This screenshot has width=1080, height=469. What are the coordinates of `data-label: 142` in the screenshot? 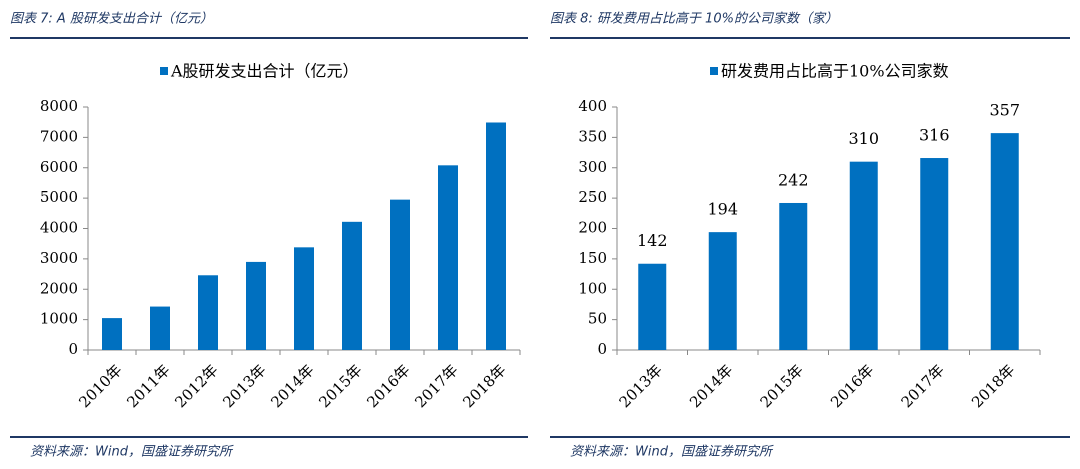 It's located at (652, 240).